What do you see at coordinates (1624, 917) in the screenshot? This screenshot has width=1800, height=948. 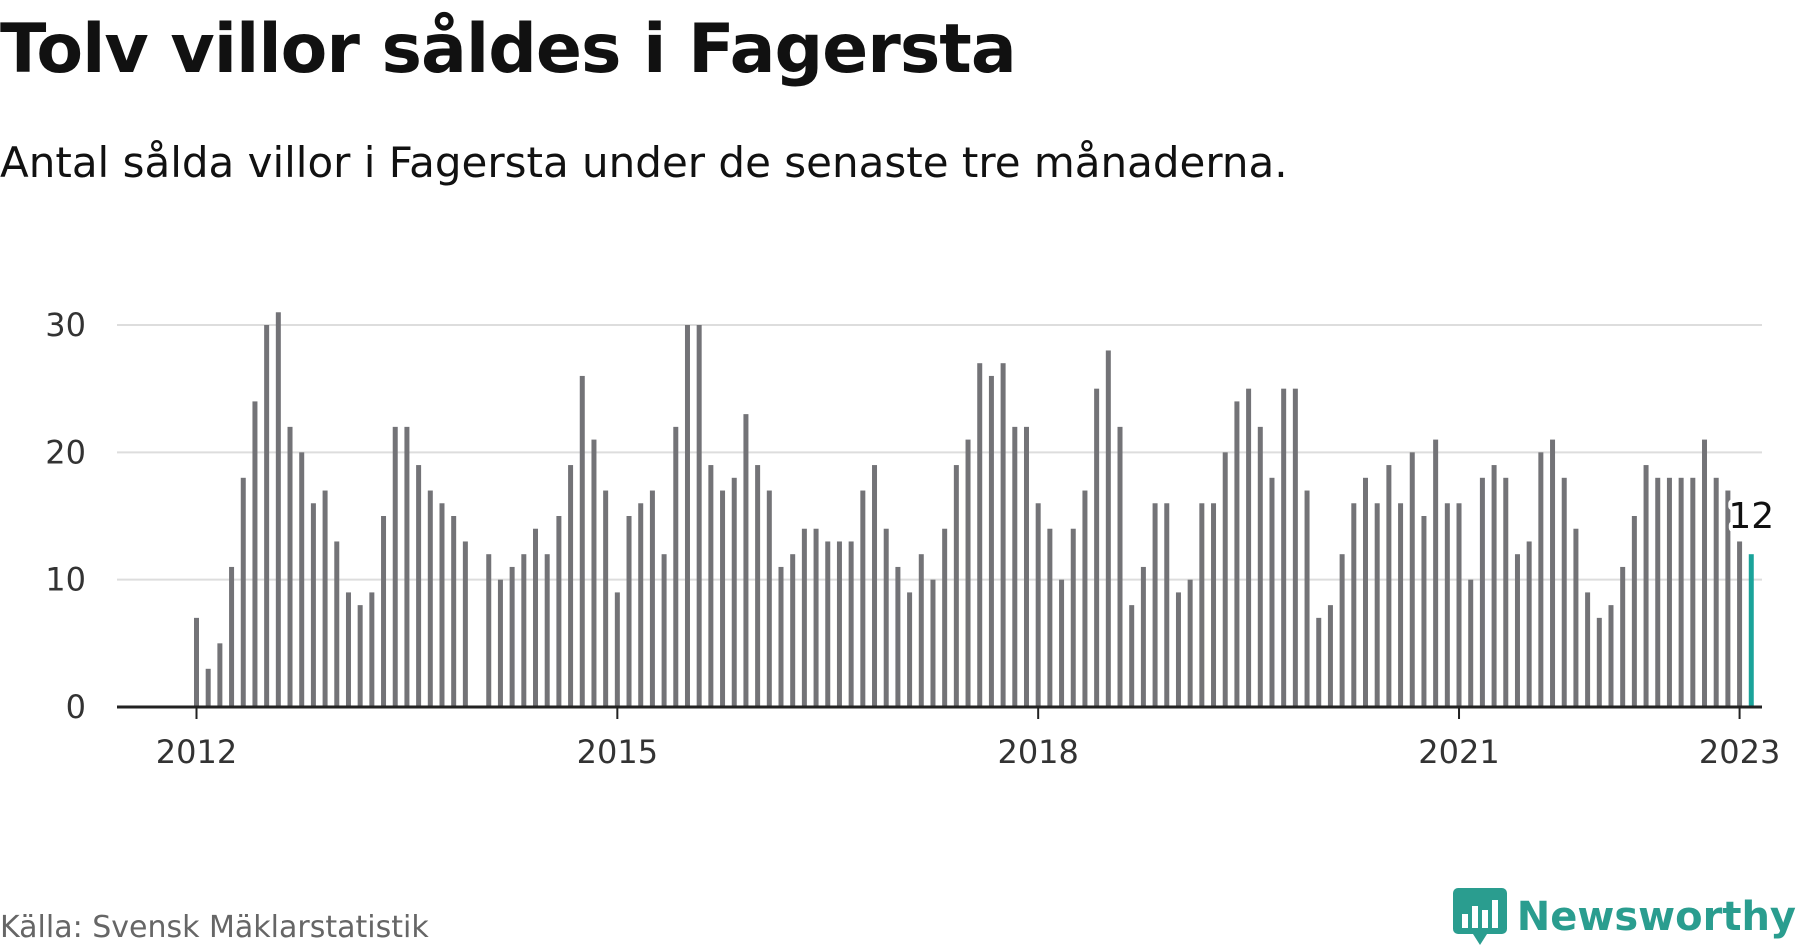 I see `newsworthy-logo: Newsworthy` at bounding box center [1624, 917].